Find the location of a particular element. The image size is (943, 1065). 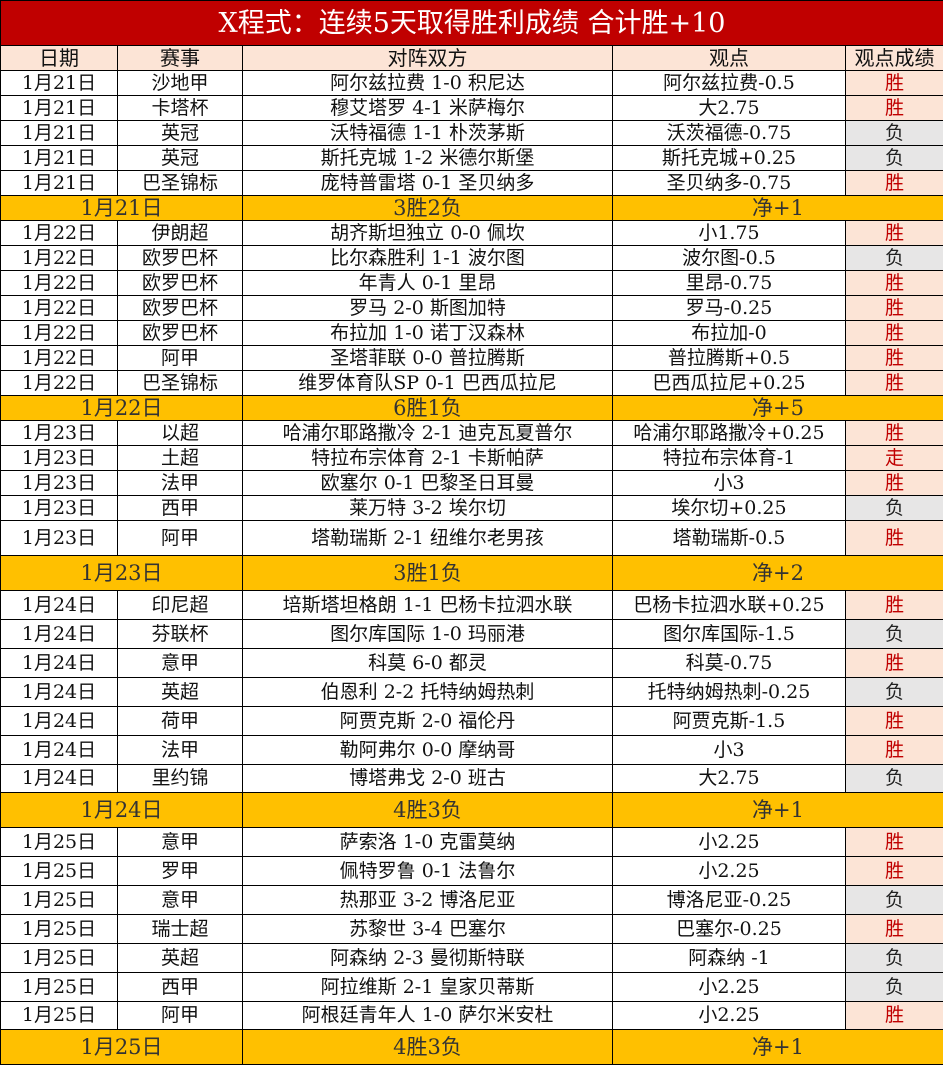

summary-net: 净+5 is located at coordinates (778, 408).